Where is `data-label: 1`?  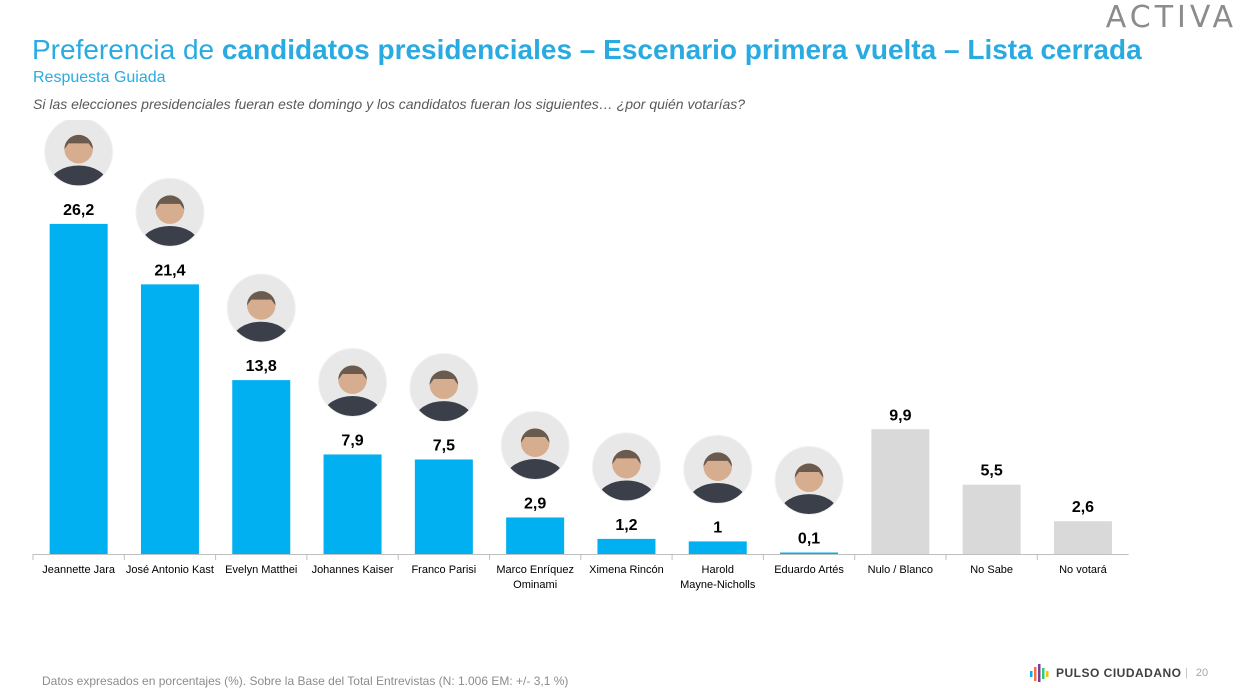
data-label: 1 is located at coordinates (717, 527).